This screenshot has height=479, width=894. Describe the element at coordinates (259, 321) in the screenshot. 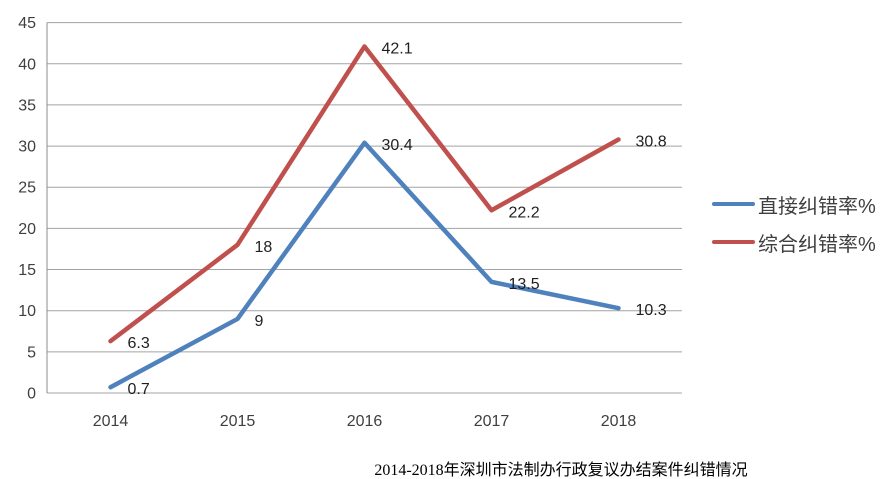

I see `data-label: 9` at that location.